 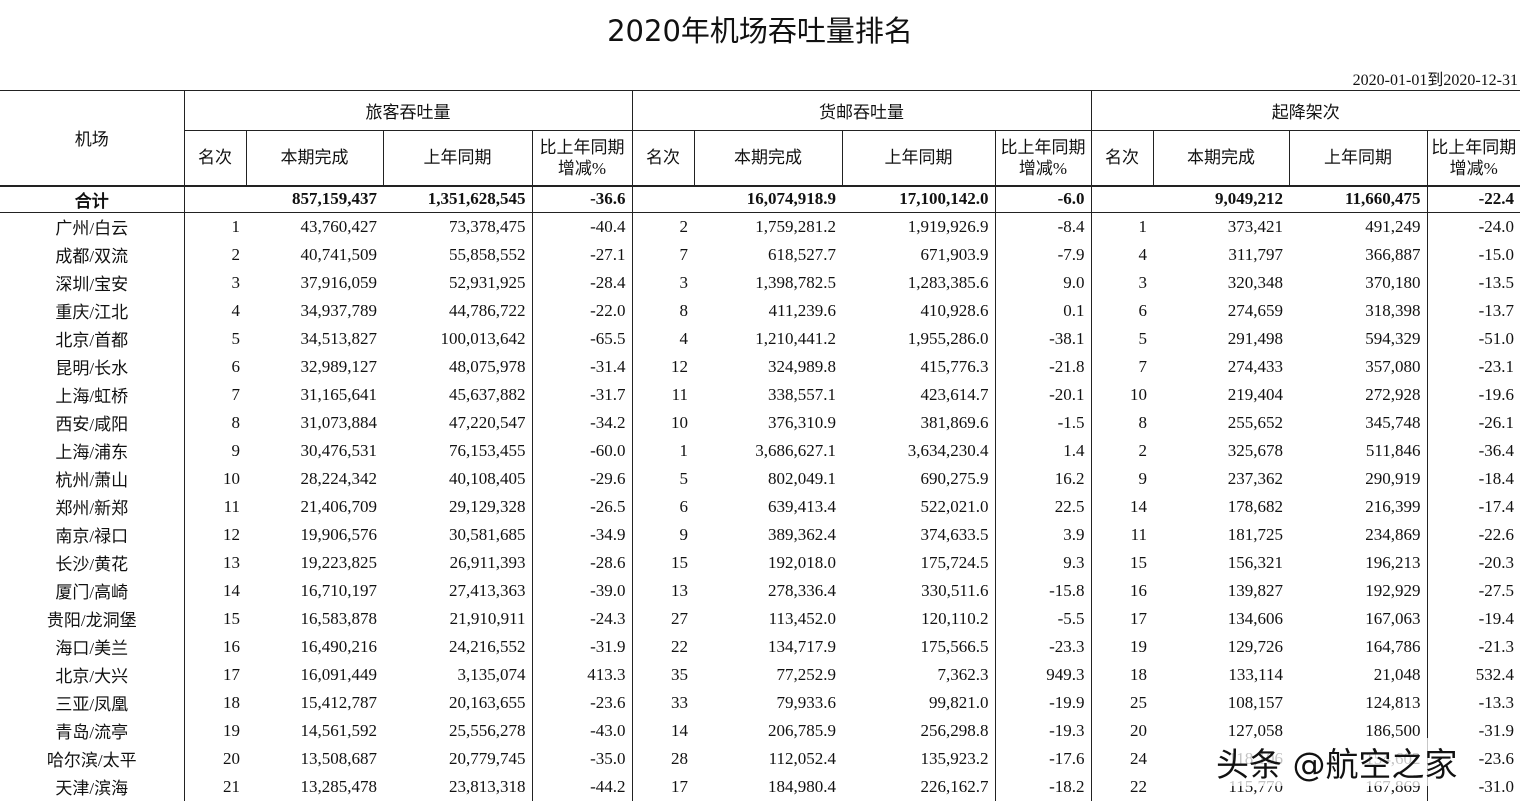 I want to click on value-cell: 226,162.7, so click(x=954, y=786).